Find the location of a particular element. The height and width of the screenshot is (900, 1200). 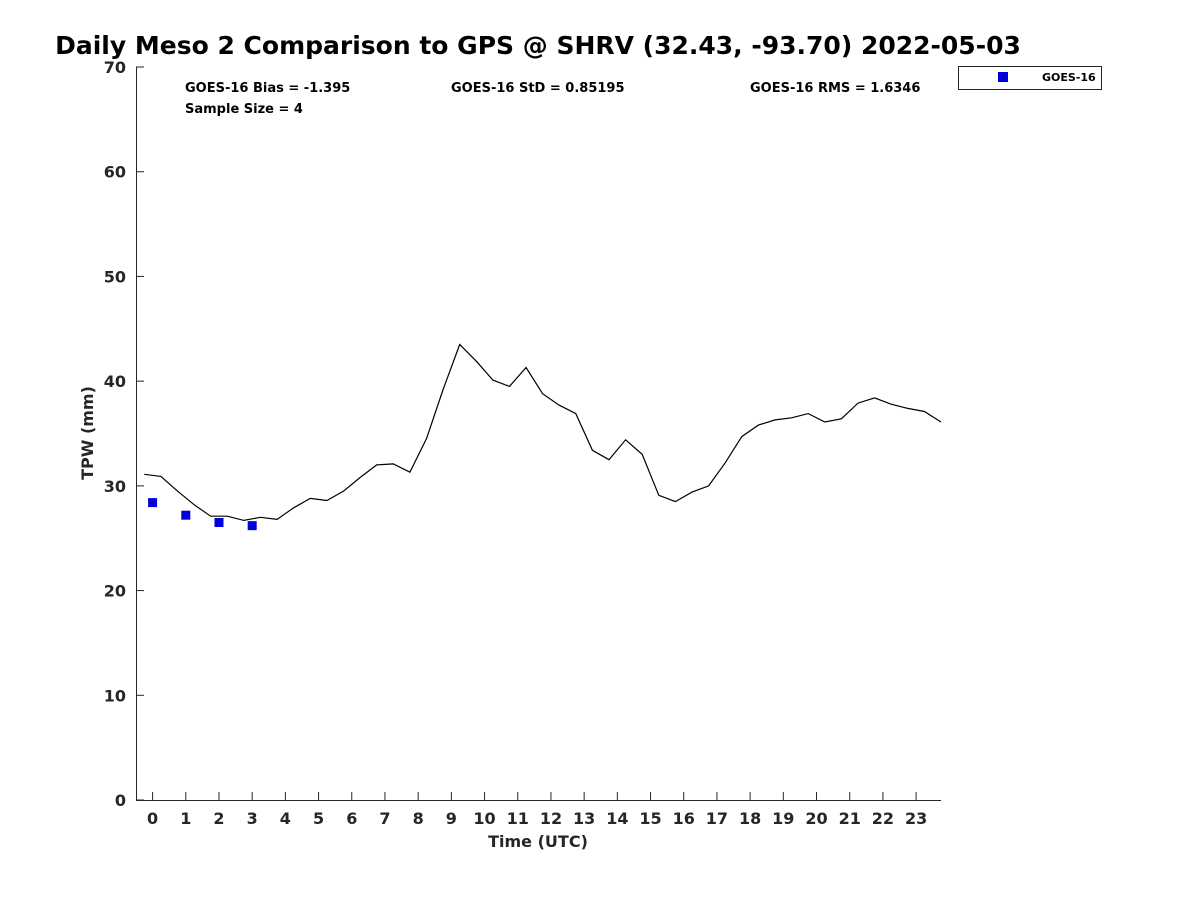

y-tick-label: 60 is located at coordinates (115, 172).